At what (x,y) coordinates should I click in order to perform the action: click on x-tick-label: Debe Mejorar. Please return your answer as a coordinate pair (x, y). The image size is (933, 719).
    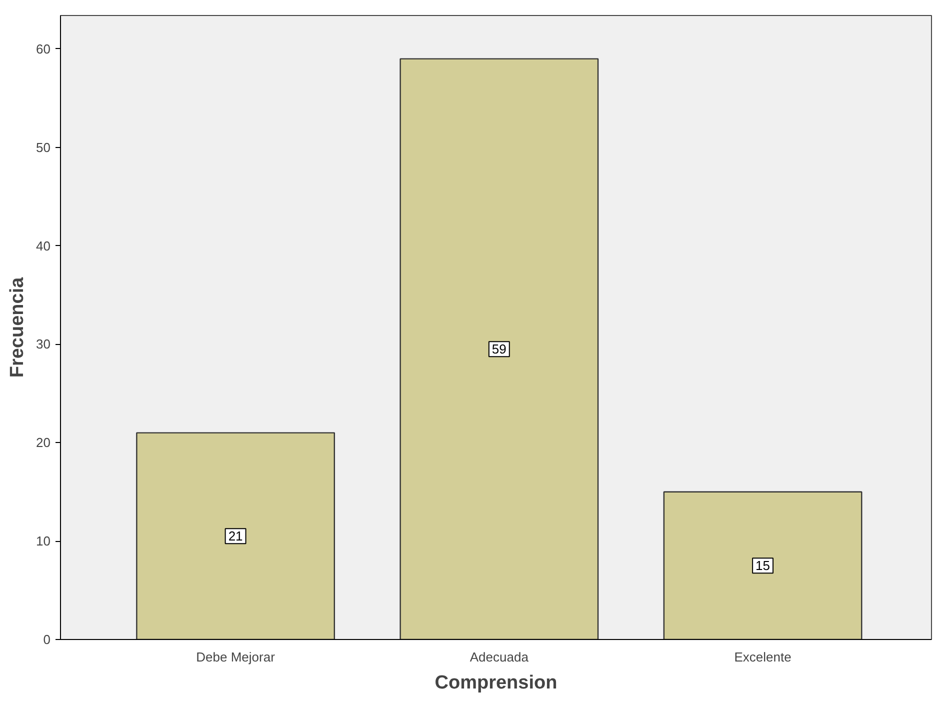
    Looking at the image, I should click on (236, 657).